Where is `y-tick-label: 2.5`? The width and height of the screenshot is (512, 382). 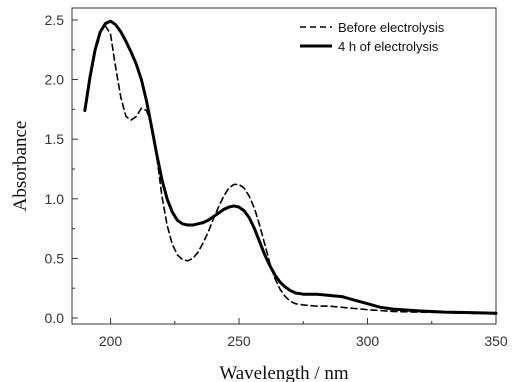 y-tick-label: 2.5 is located at coordinates (55, 20).